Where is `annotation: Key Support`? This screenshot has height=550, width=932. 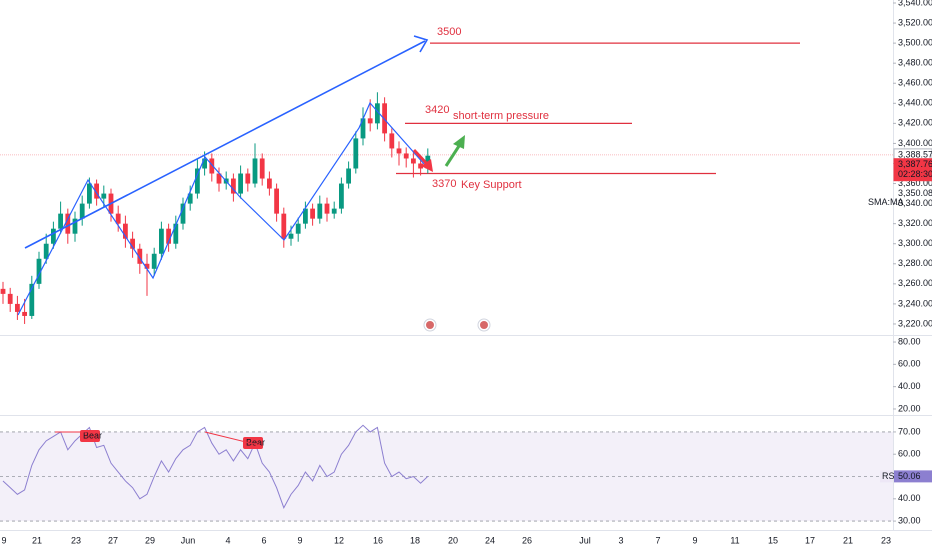 annotation: Key Support is located at coordinates (491, 185).